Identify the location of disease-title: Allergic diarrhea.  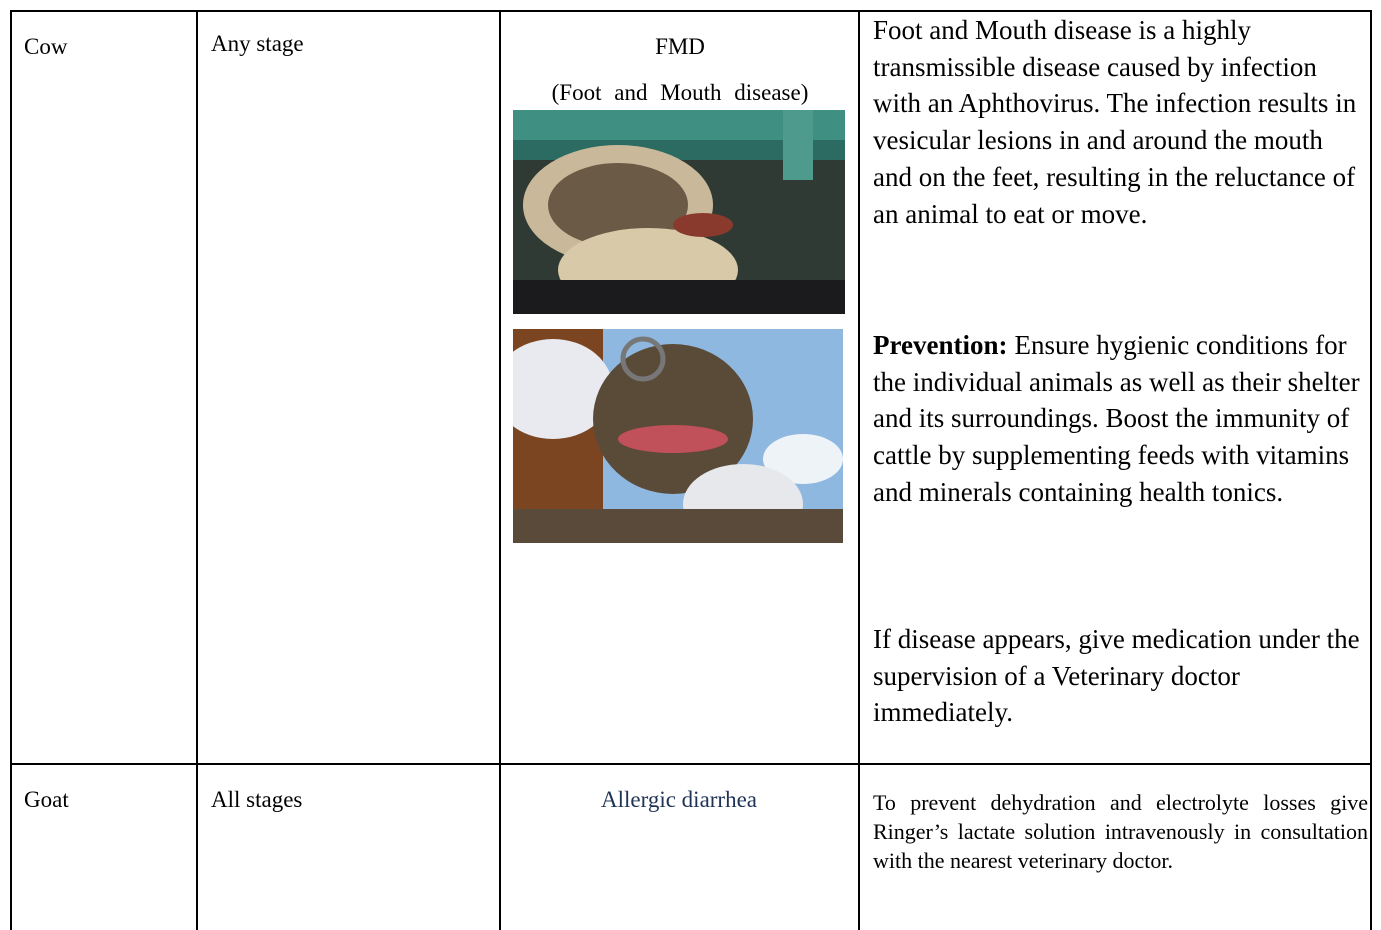
(679, 799).